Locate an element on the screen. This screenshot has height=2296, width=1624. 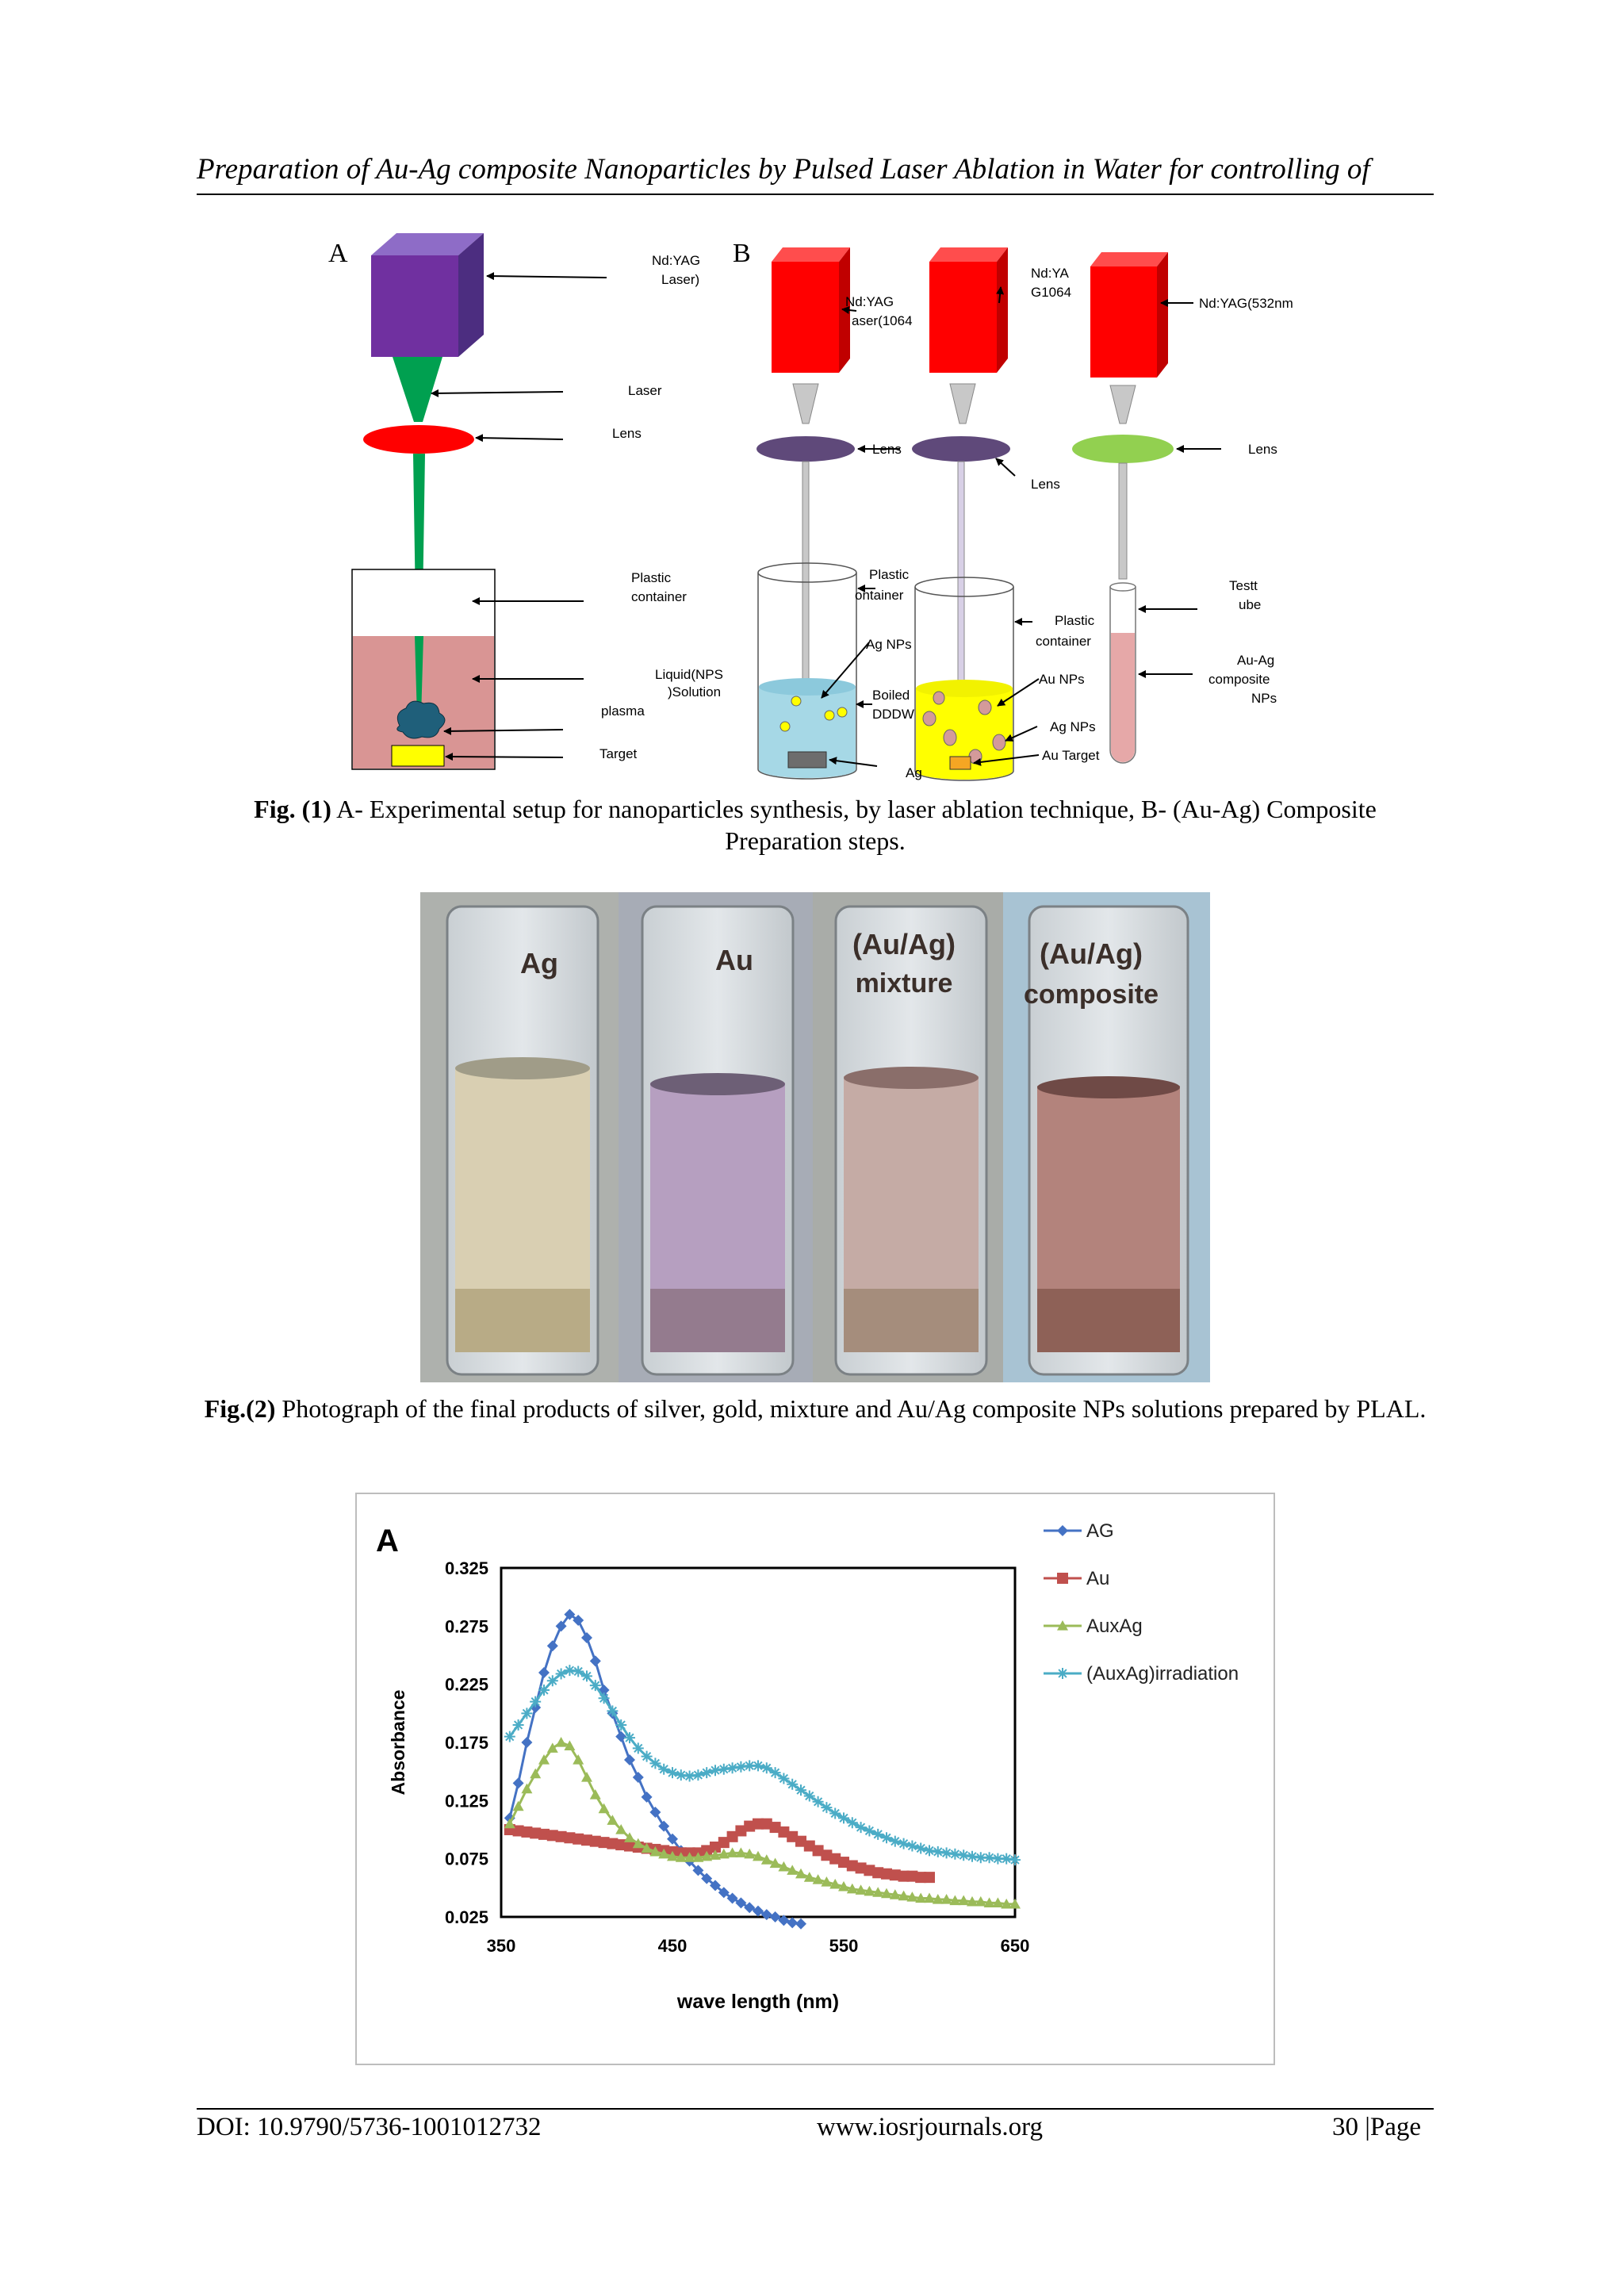
laser-a-front is located at coordinates (414, 306).